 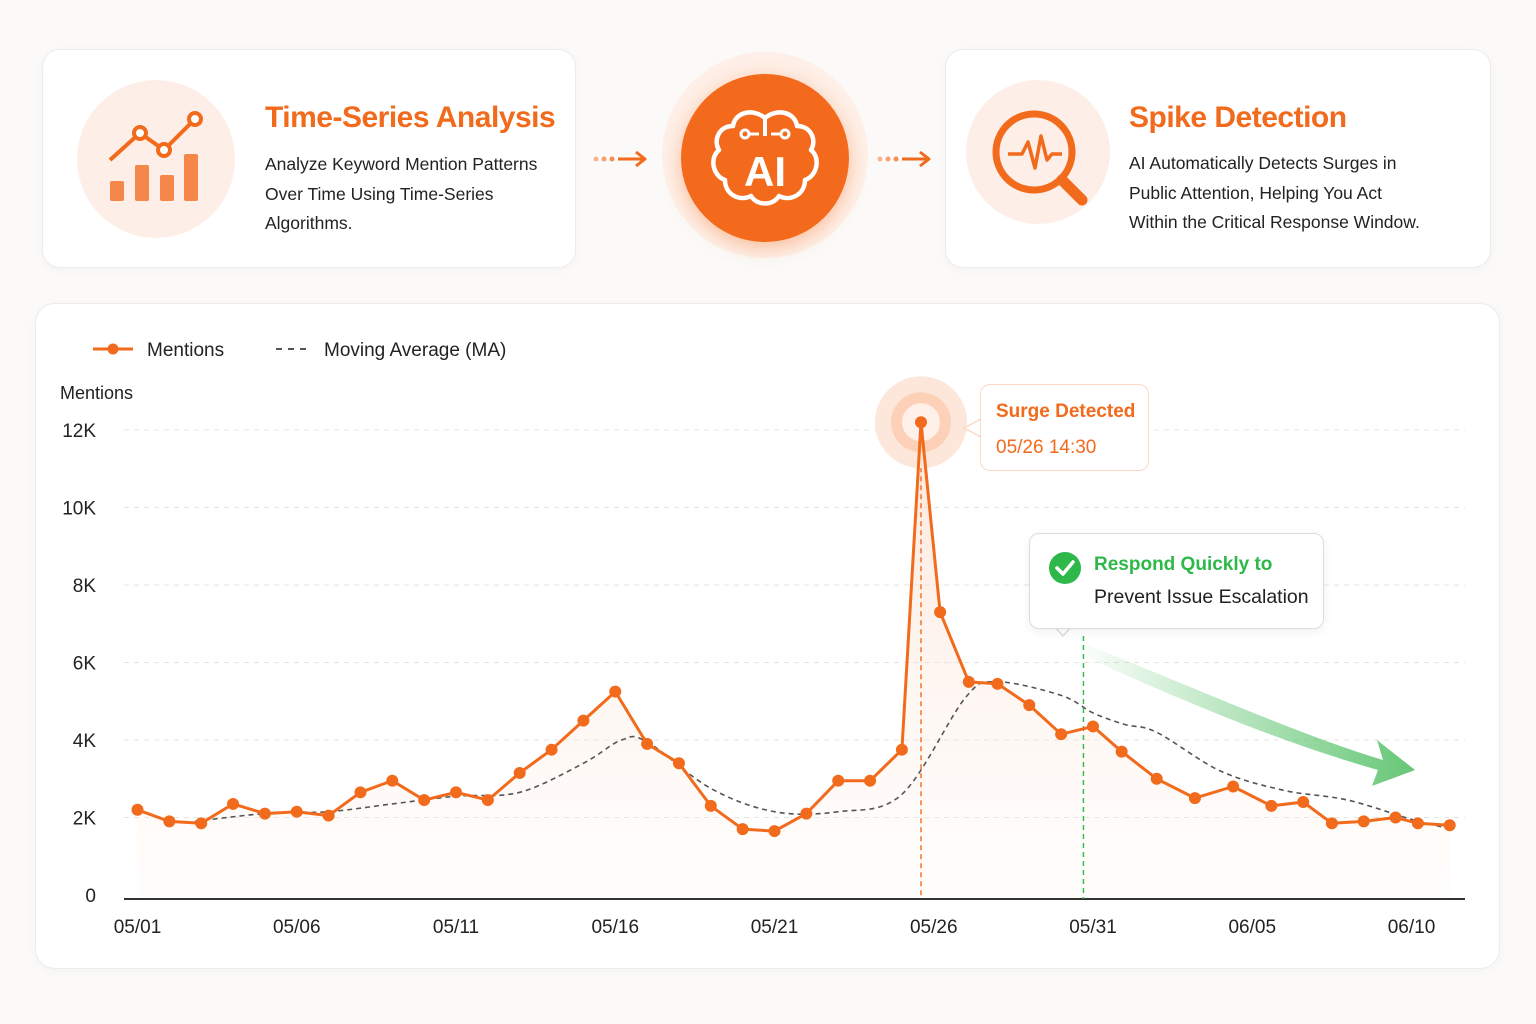 I want to click on desc-line: Algorithms., so click(x=309, y=223).